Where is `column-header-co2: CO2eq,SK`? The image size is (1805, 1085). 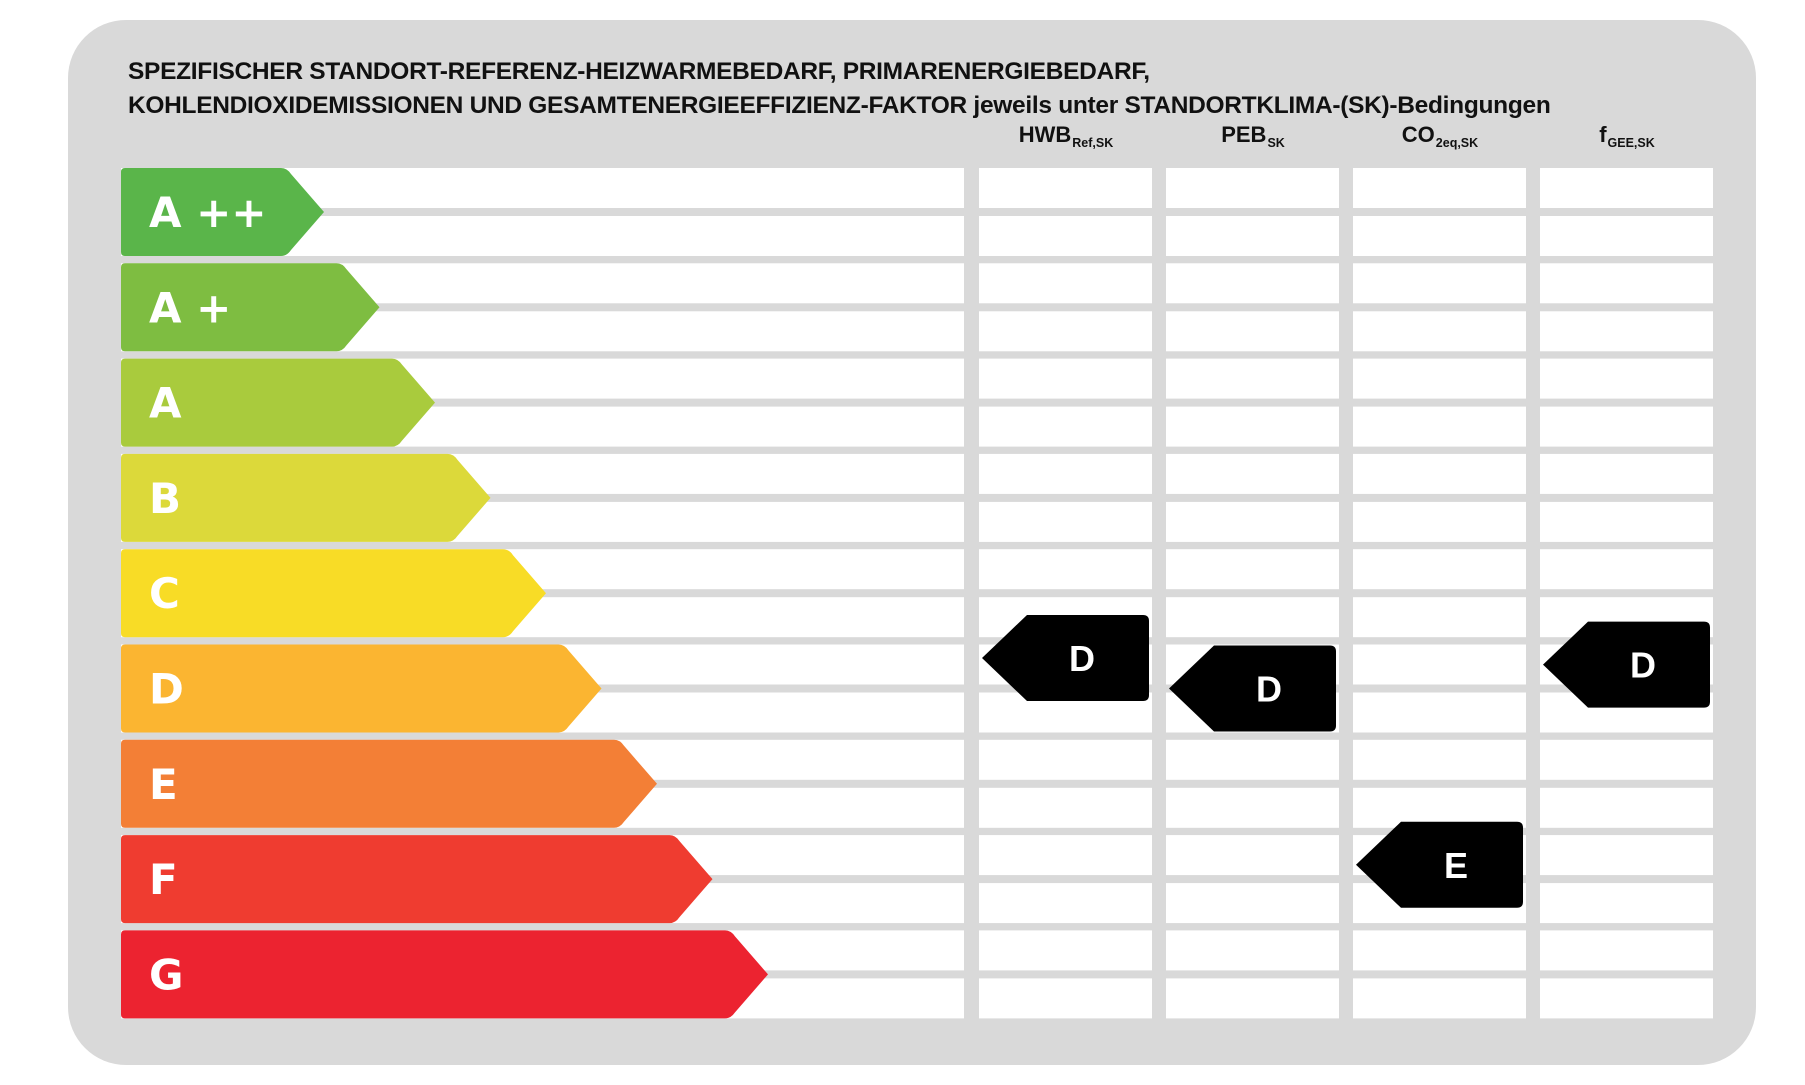 column-header-co2: CO2eq,SK is located at coordinates (1440, 136).